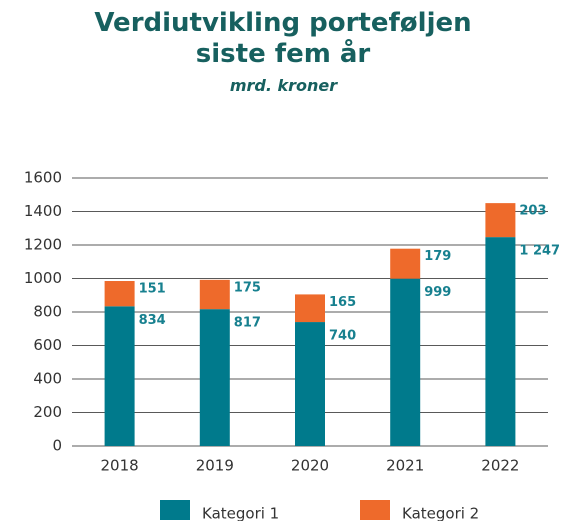  What do you see at coordinates (539, 251) in the screenshot?
I see `value-label: 1 247` at bounding box center [539, 251].